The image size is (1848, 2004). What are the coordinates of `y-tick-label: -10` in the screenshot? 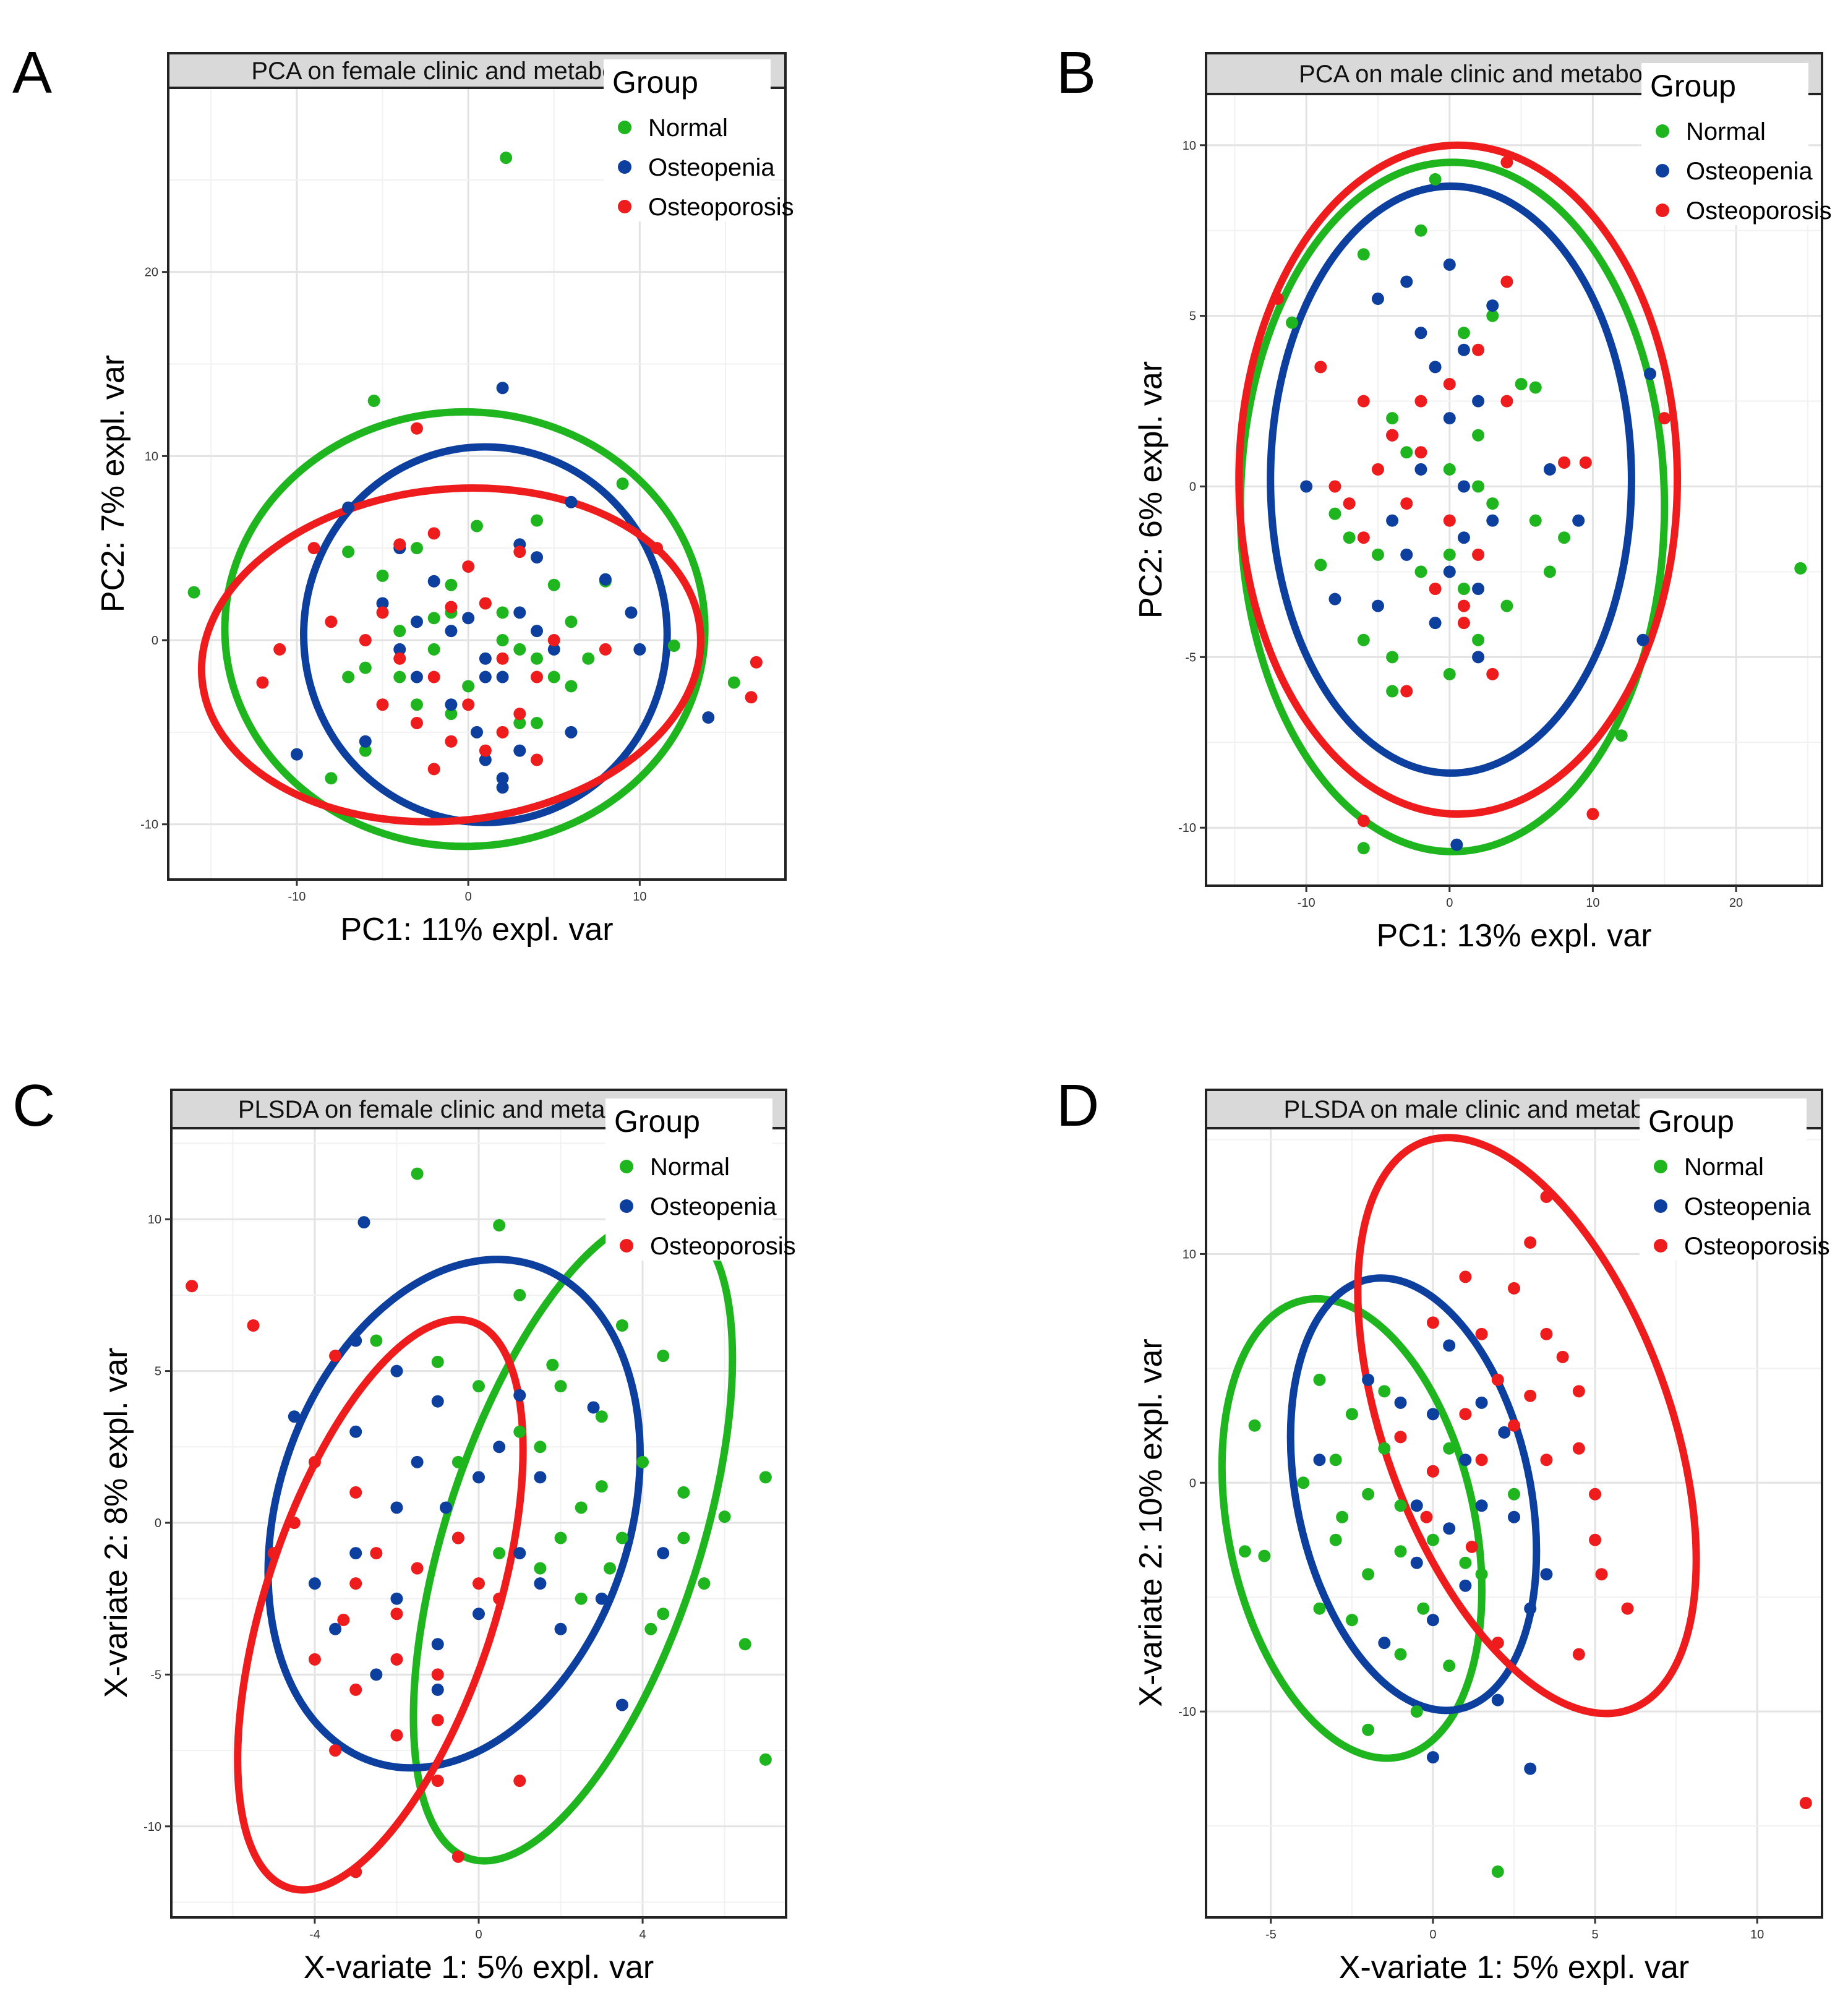 It's located at (149, 825).